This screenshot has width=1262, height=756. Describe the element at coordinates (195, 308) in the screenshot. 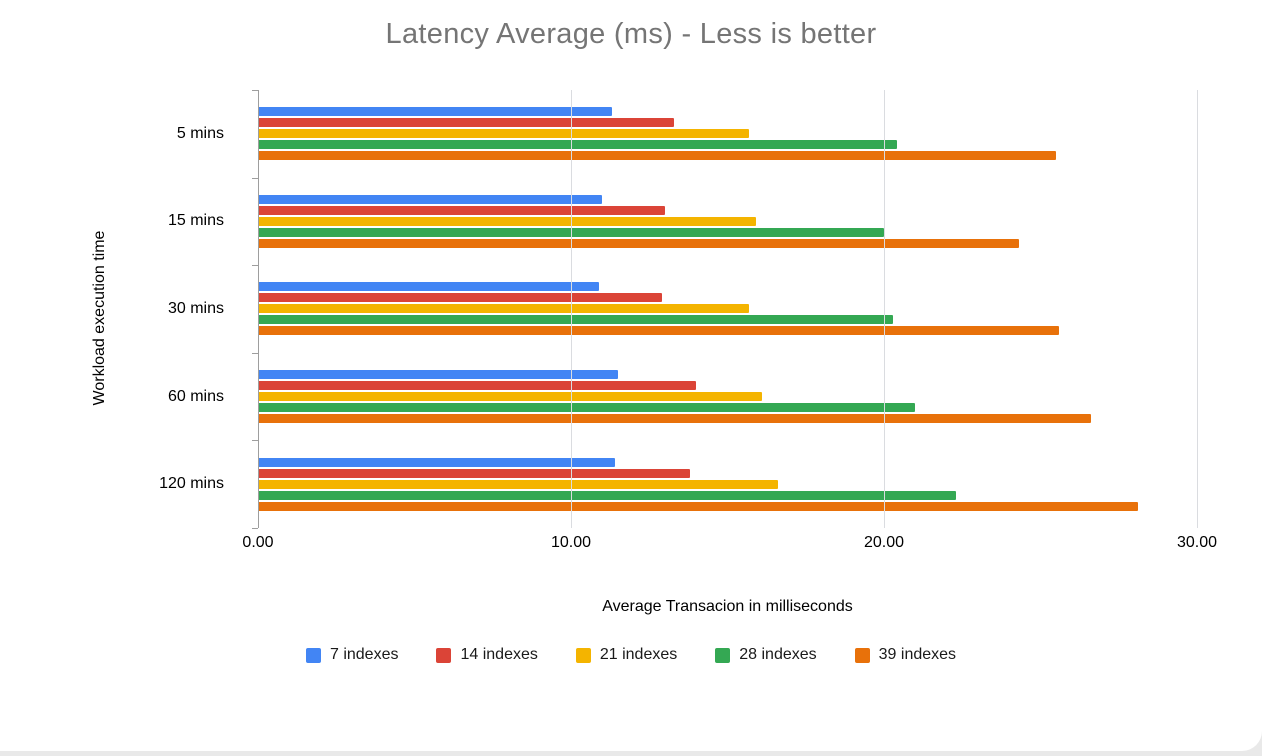

I see `category-label-30-mins: 30 mins` at that location.